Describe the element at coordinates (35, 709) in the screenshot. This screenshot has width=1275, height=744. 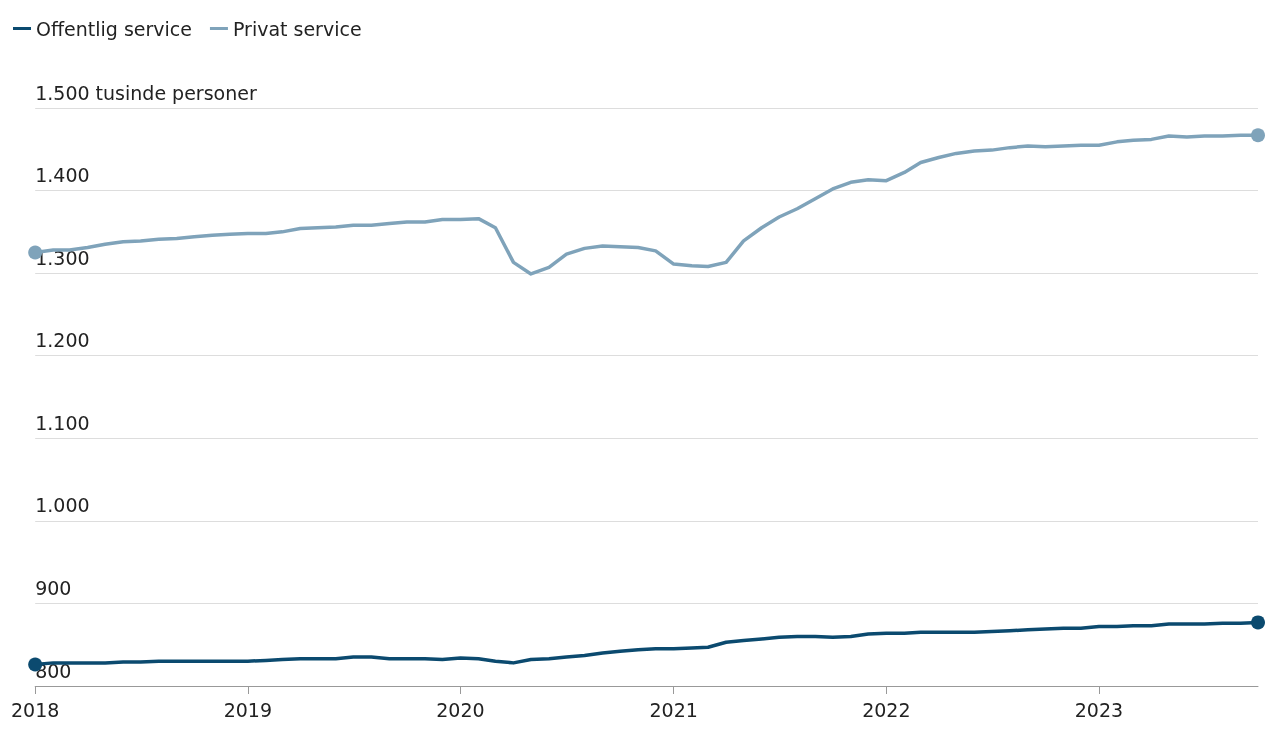
I see `x-tick-label: 2018` at that location.